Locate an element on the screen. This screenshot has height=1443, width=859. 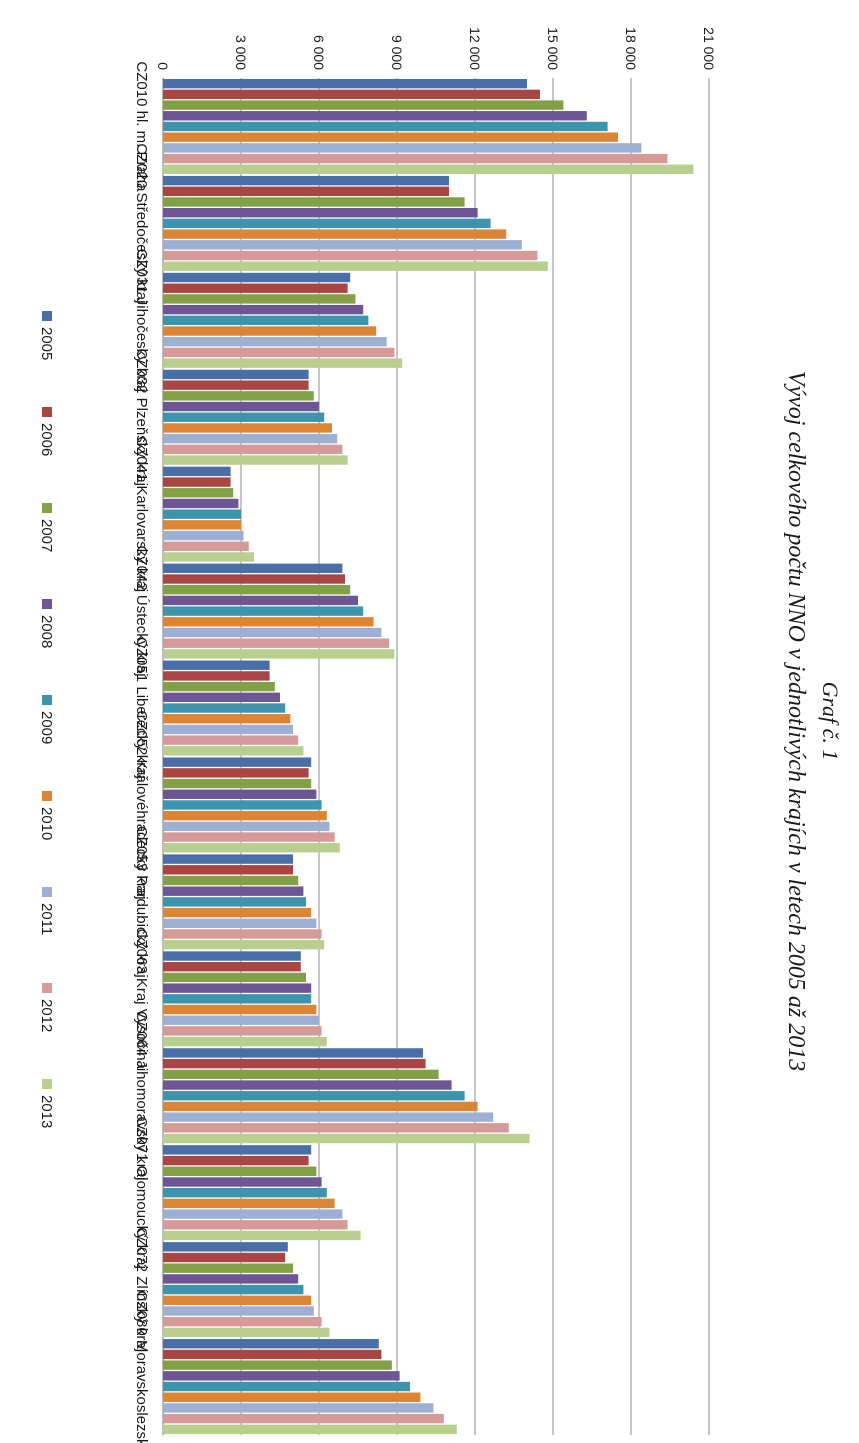
legend-label: 2006 is located at coordinates (46, 439).